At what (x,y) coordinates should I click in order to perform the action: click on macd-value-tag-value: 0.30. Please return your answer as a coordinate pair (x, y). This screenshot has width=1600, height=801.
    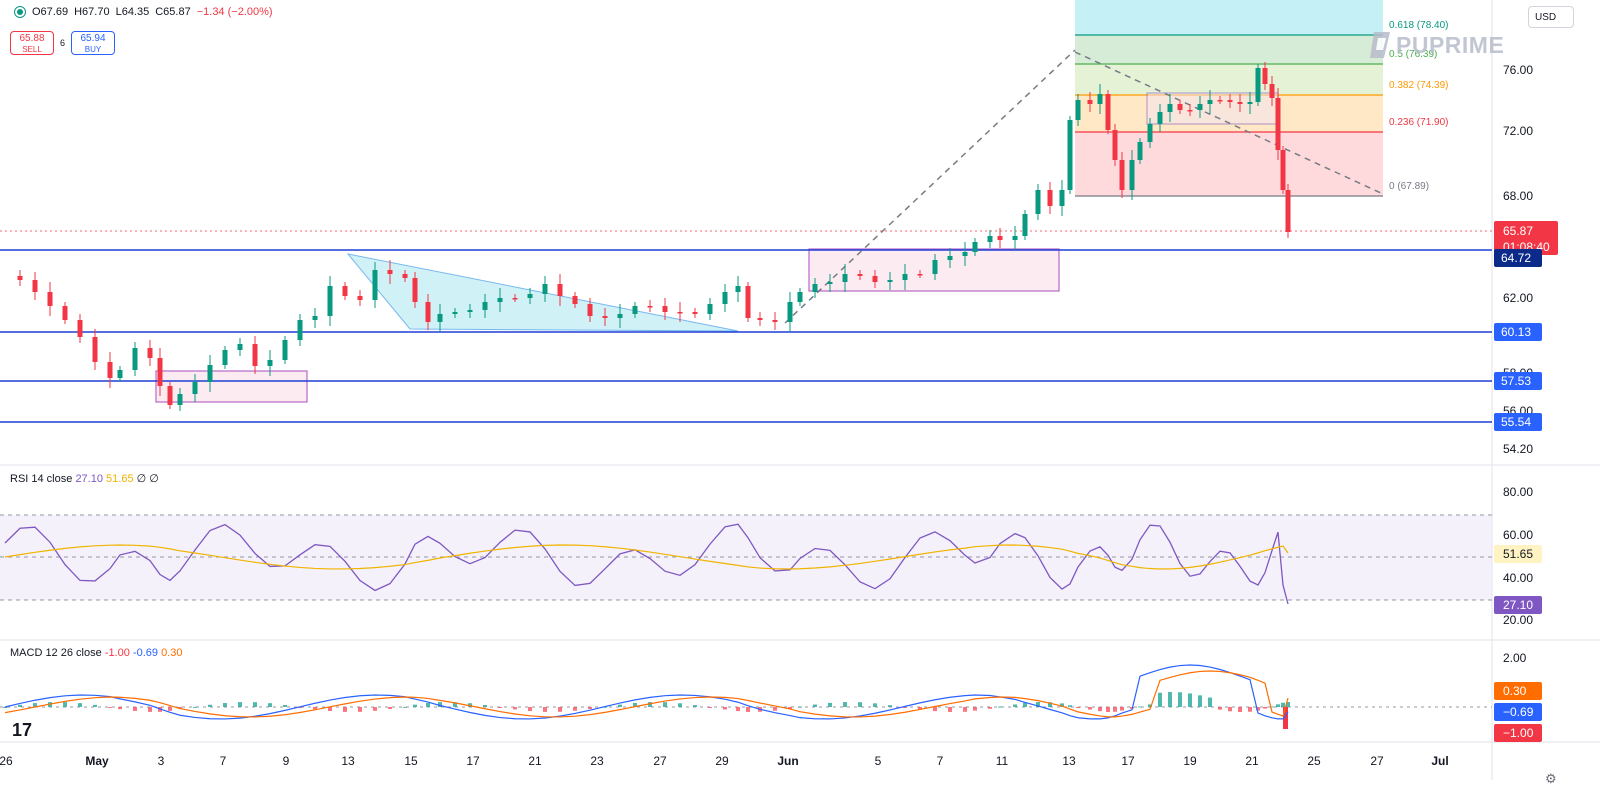
    Looking at the image, I should click on (1515, 691).